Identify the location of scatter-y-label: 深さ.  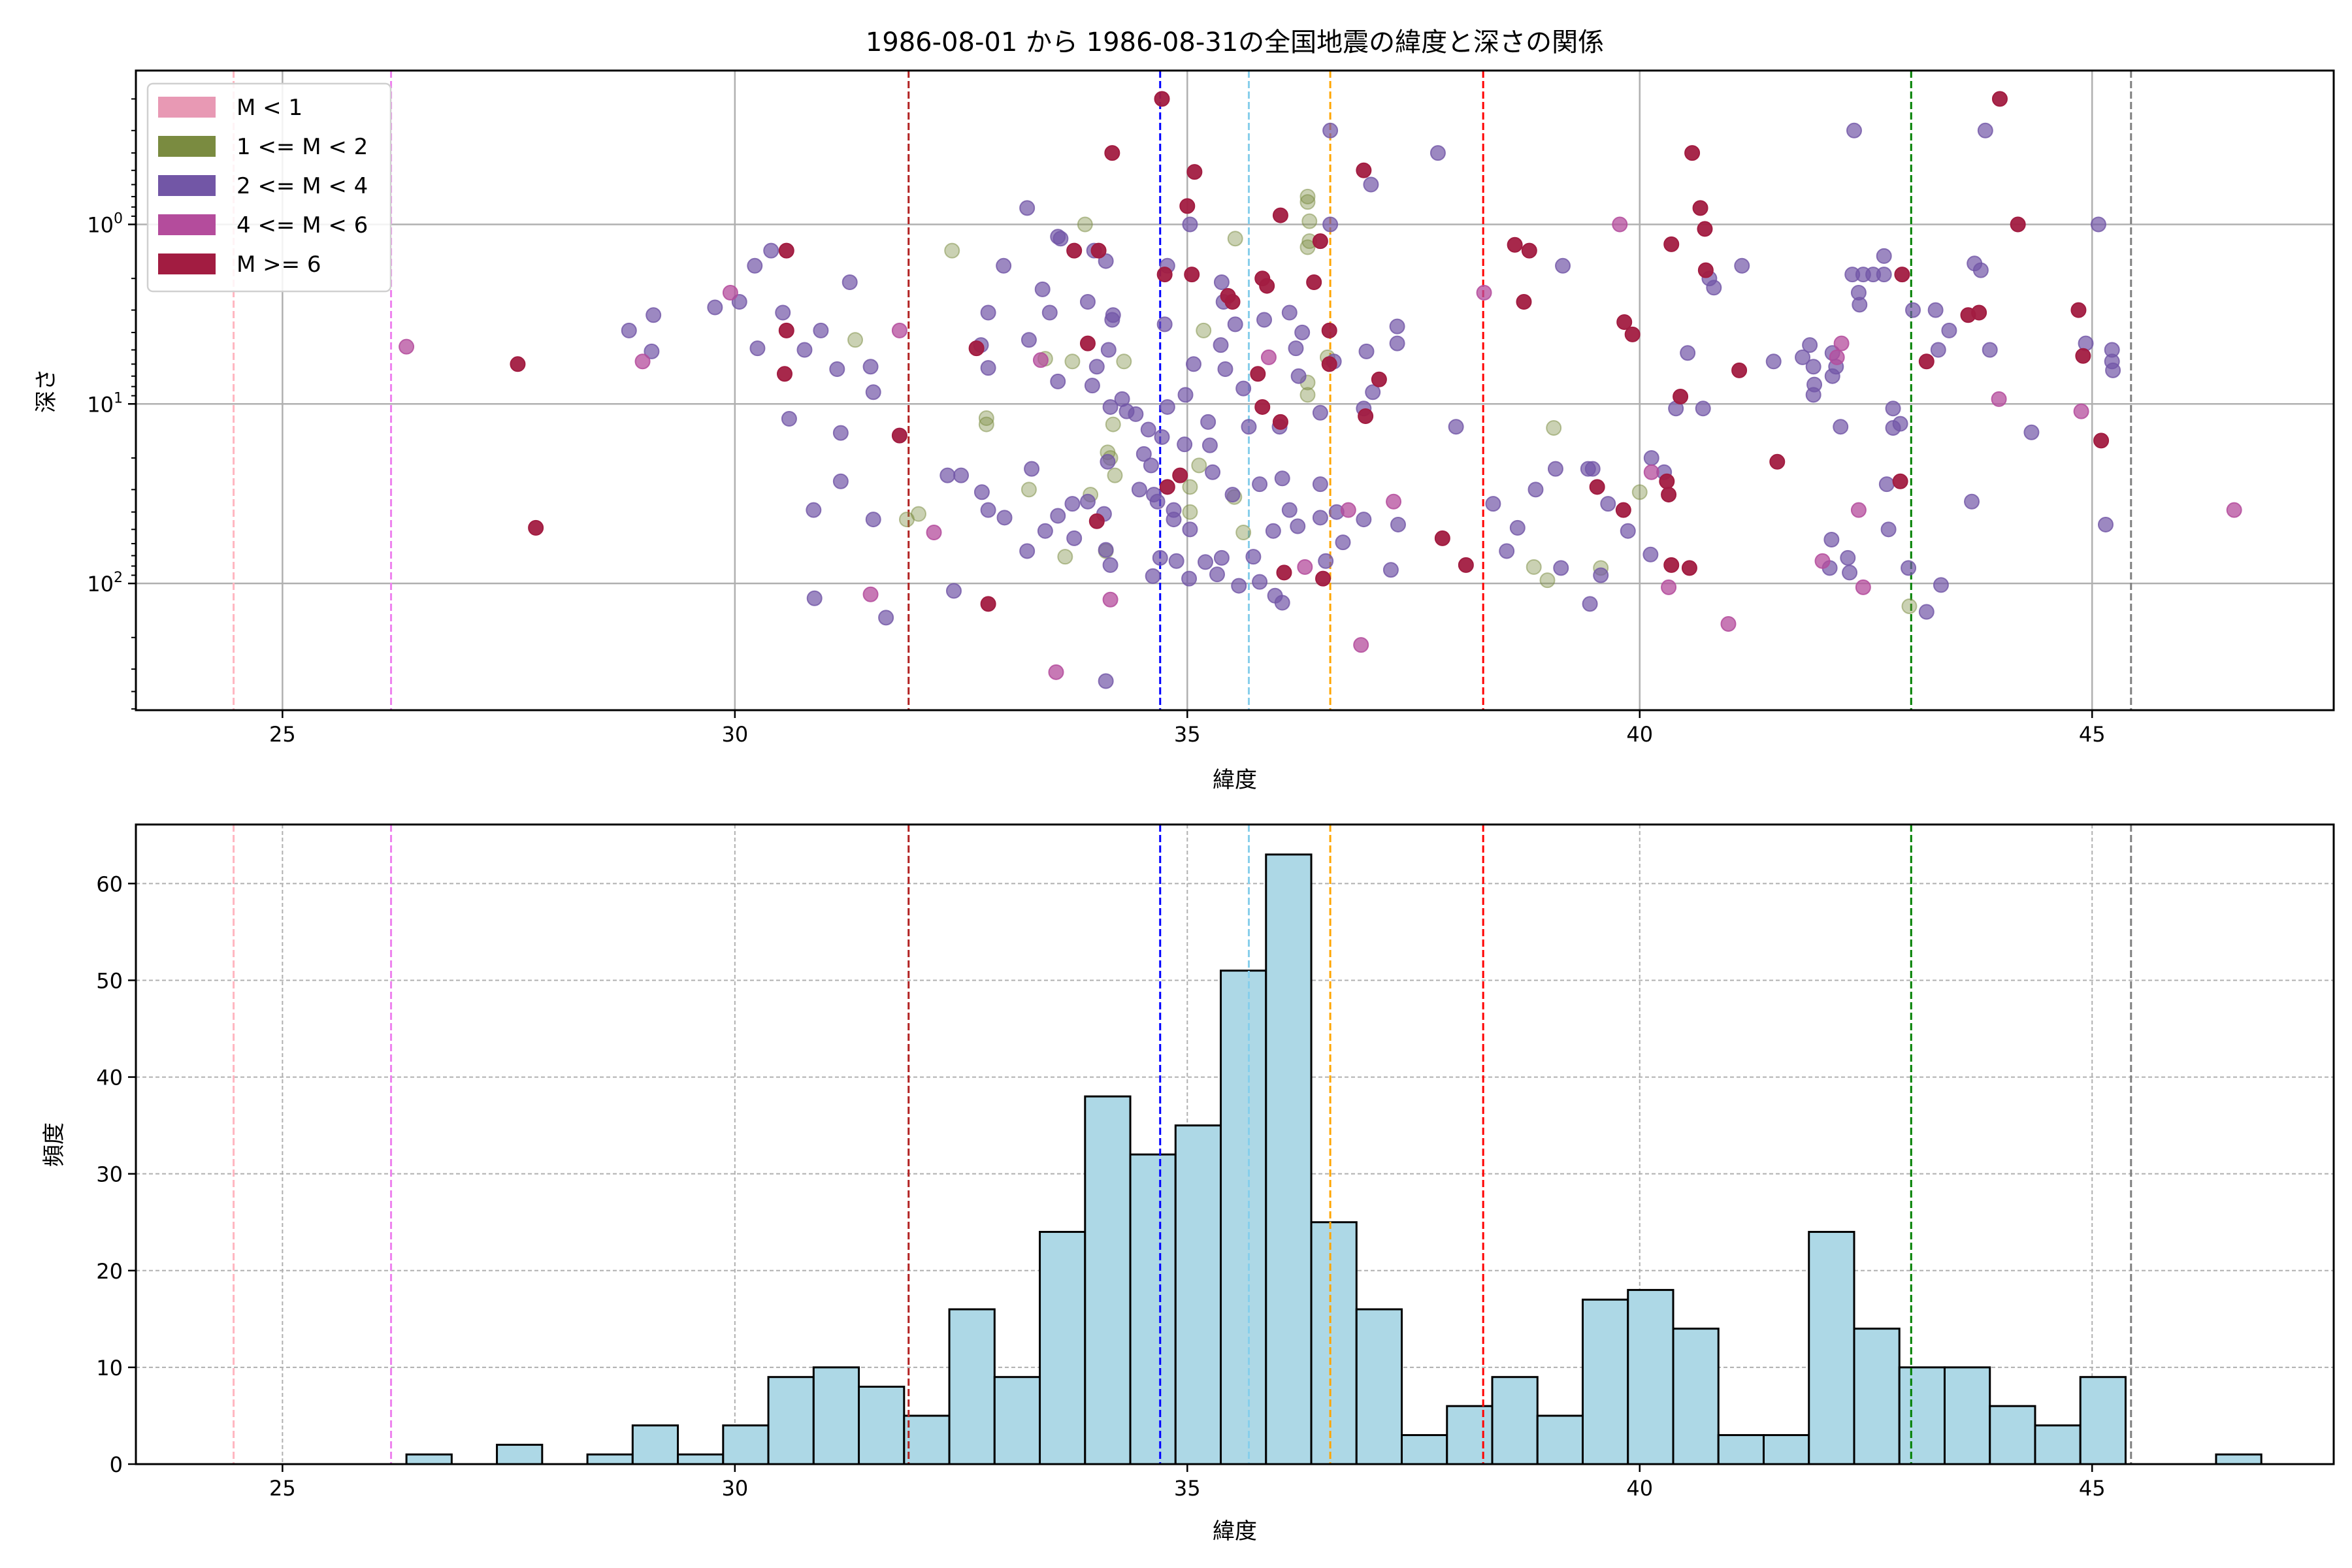
(46, 390).